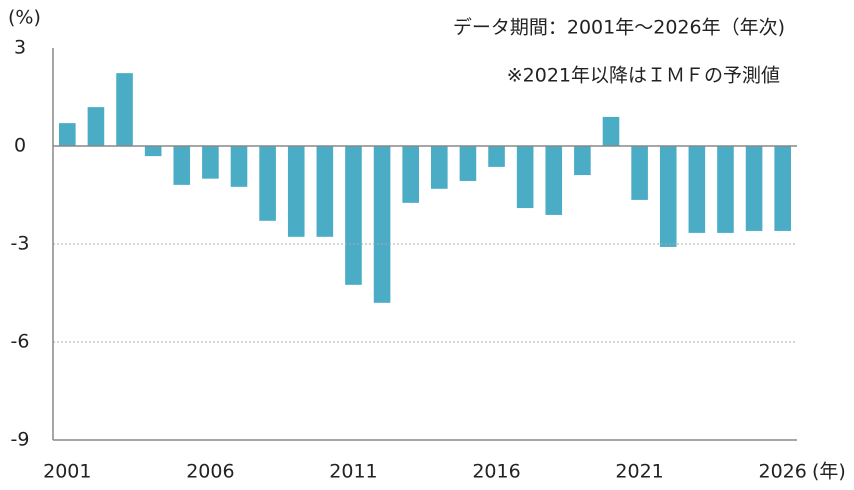 This screenshot has width=854, height=490. Describe the element at coordinates (783, 472) in the screenshot. I see `x-tick-label: 2026` at that location.